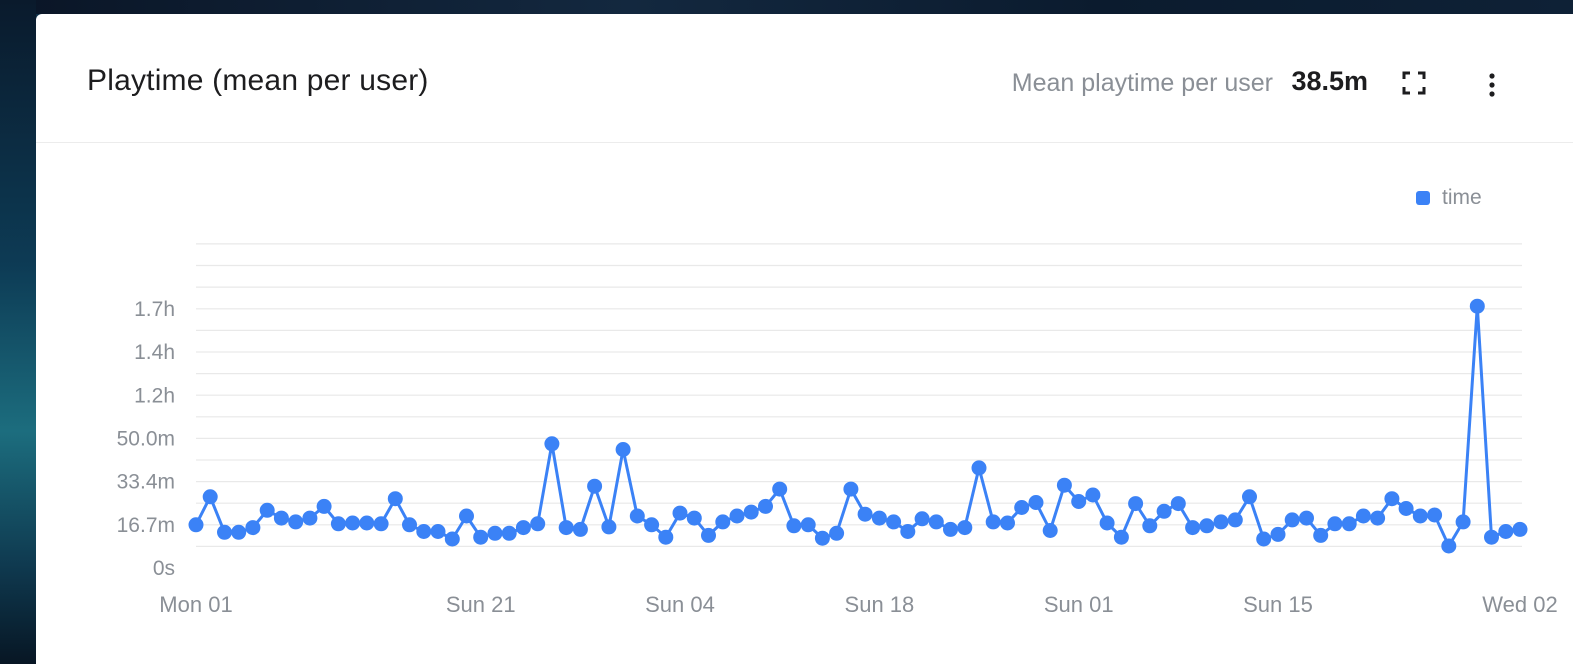 The height and width of the screenshot is (664, 1573). What do you see at coordinates (1519, 604) in the screenshot?
I see `x-tick-label: Wed 02` at bounding box center [1519, 604].